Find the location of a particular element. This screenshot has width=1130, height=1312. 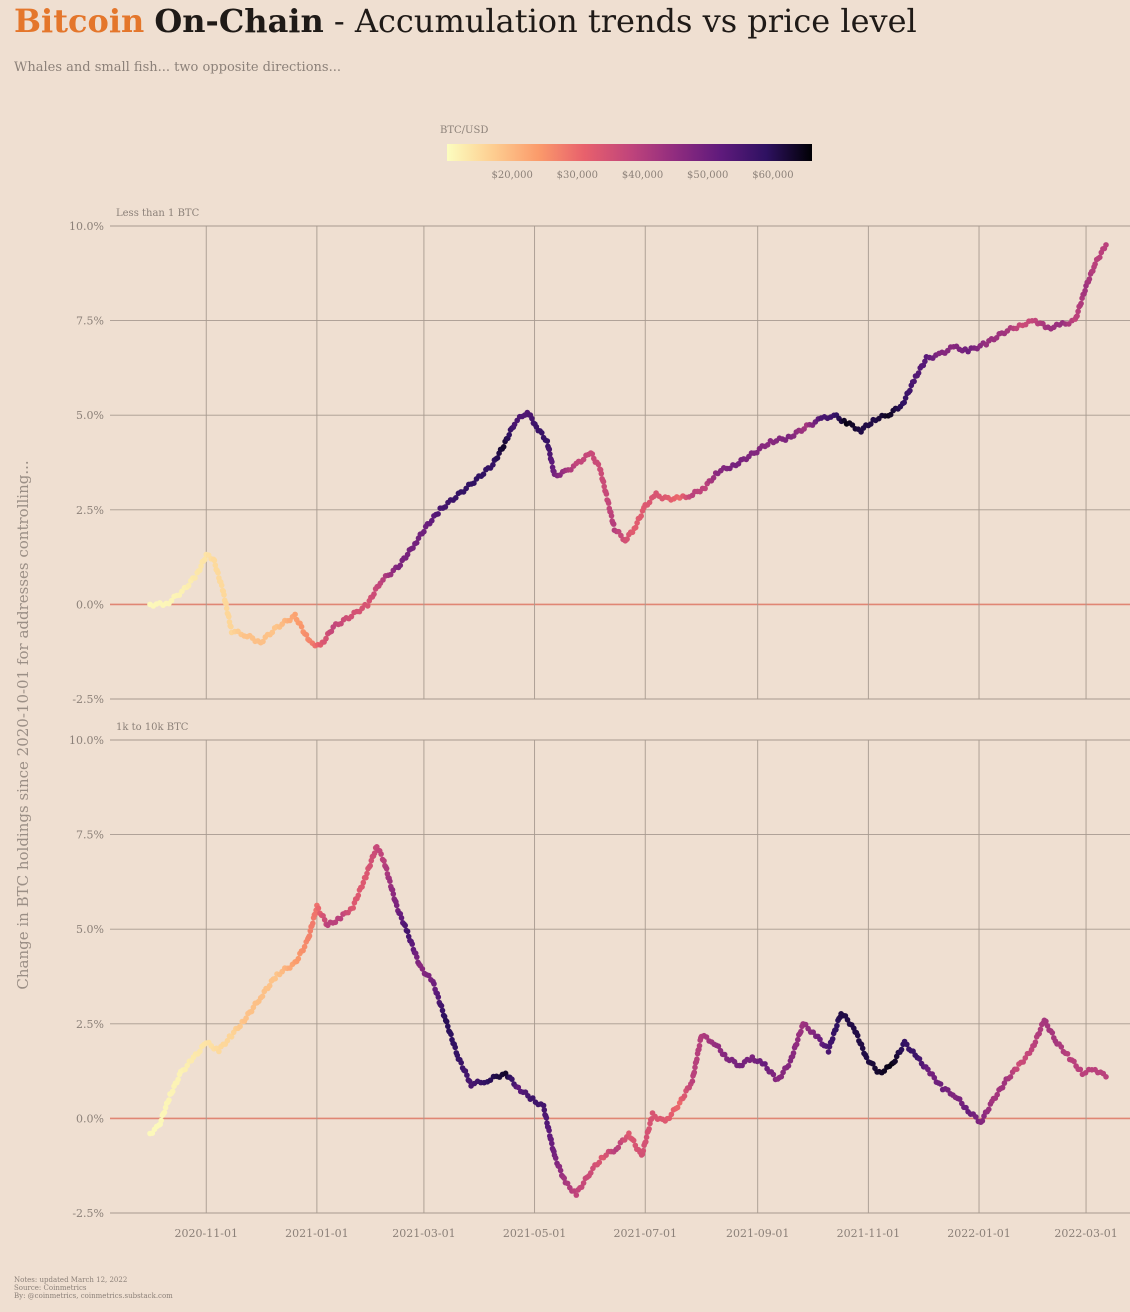

x-tick-label: 2021-09-01 is located at coordinates (757, 1233).